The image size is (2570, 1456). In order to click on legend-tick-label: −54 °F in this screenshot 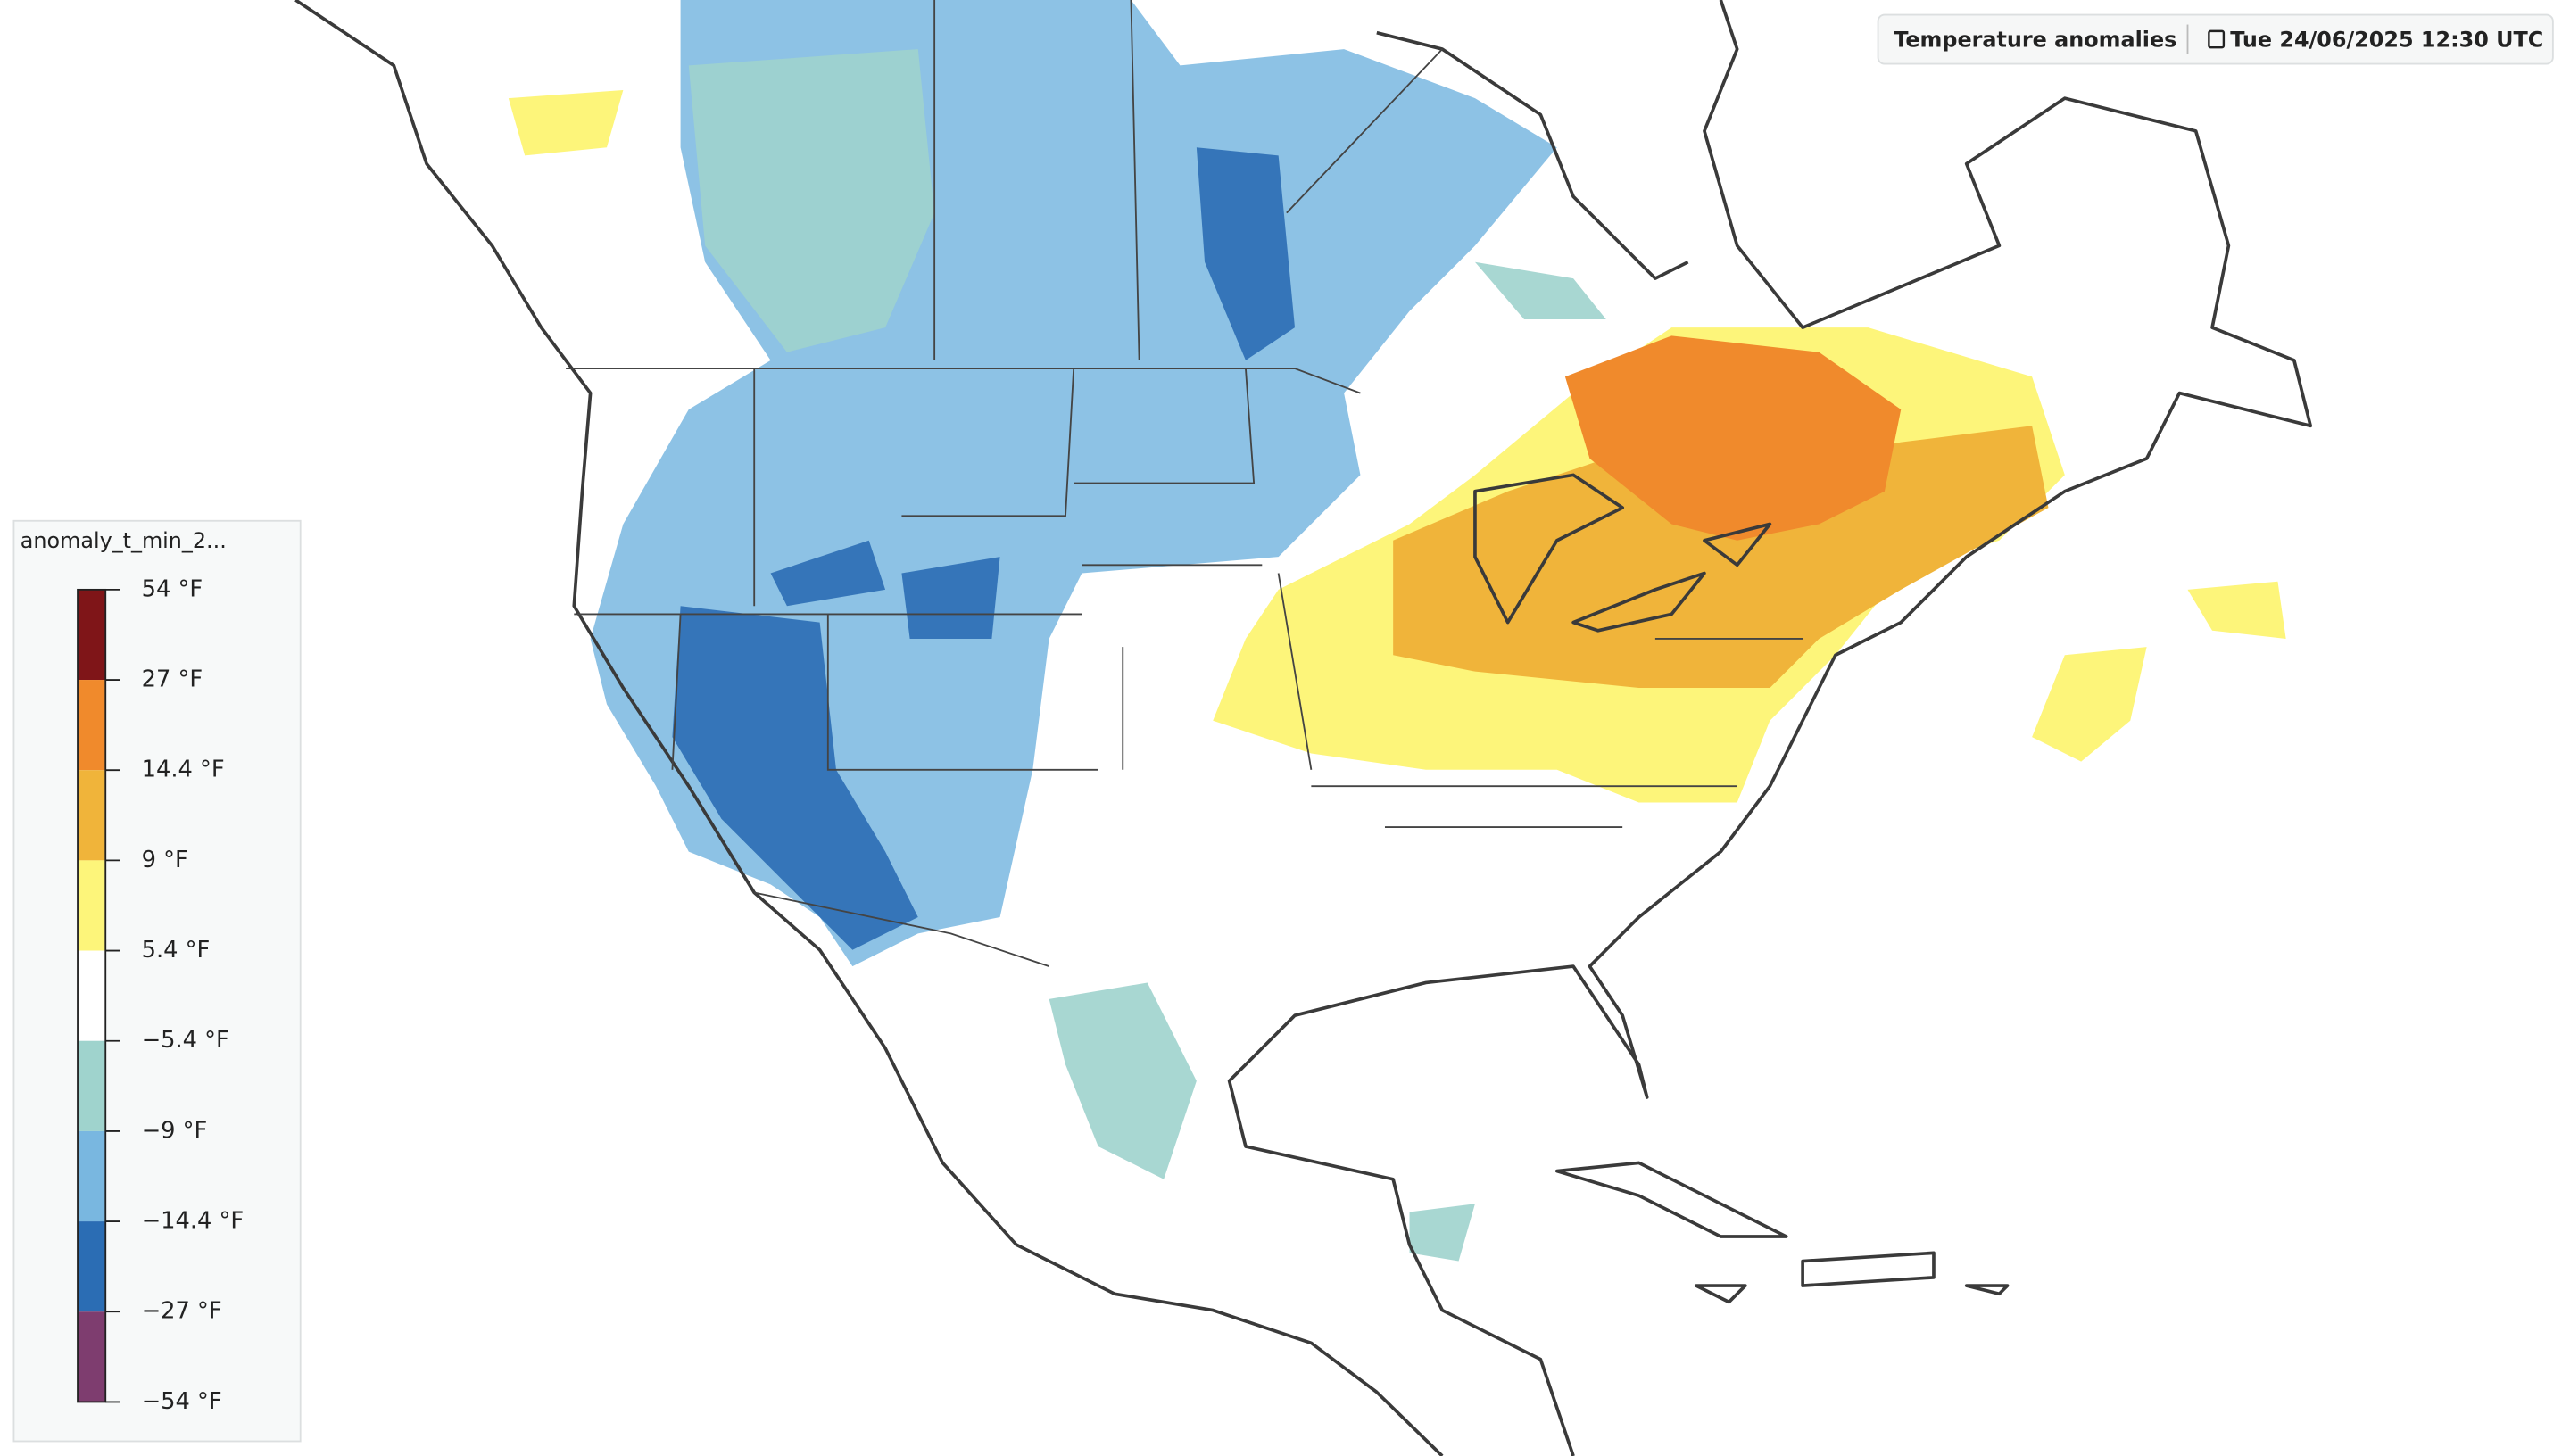, I will do `click(182, 1401)`.